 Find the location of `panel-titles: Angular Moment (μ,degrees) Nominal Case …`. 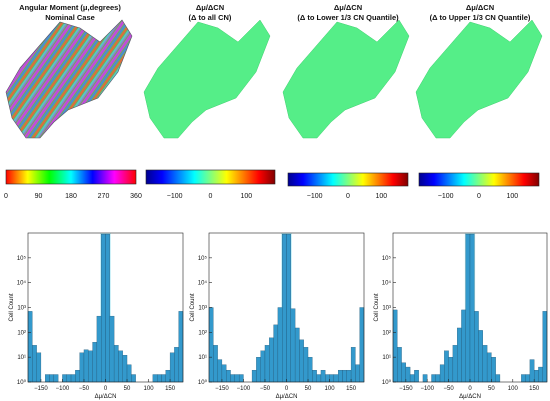

panel-titles: Angular Moment (μ,degrees) Nominal Case … is located at coordinates (275, 12).